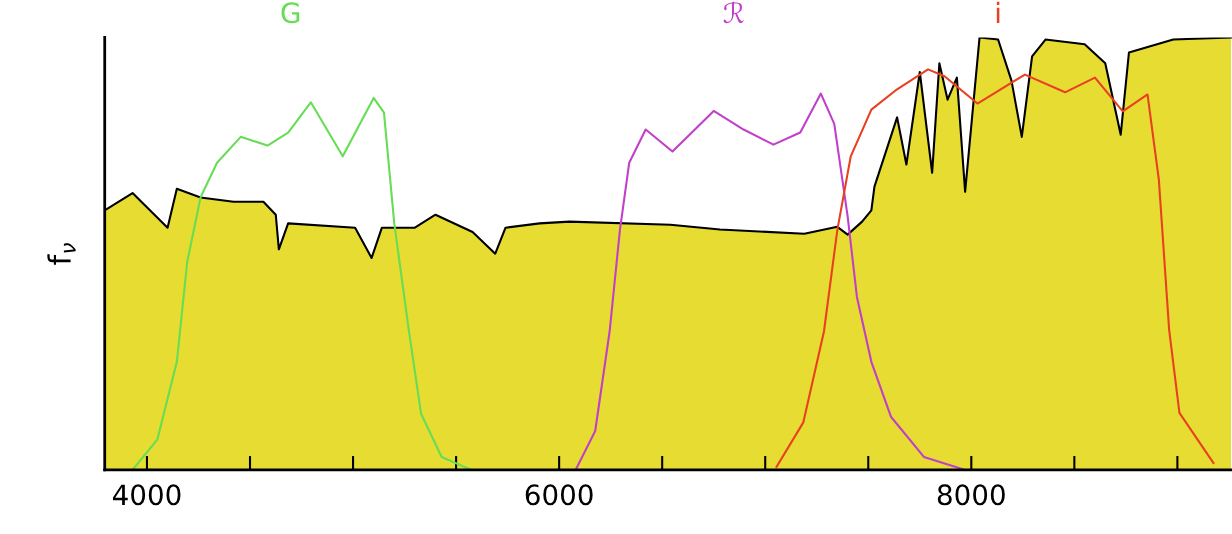 Image resolution: width=1232 pixels, height=534 pixels. I want to click on x-tick-label: 4000, so click(146, 495).